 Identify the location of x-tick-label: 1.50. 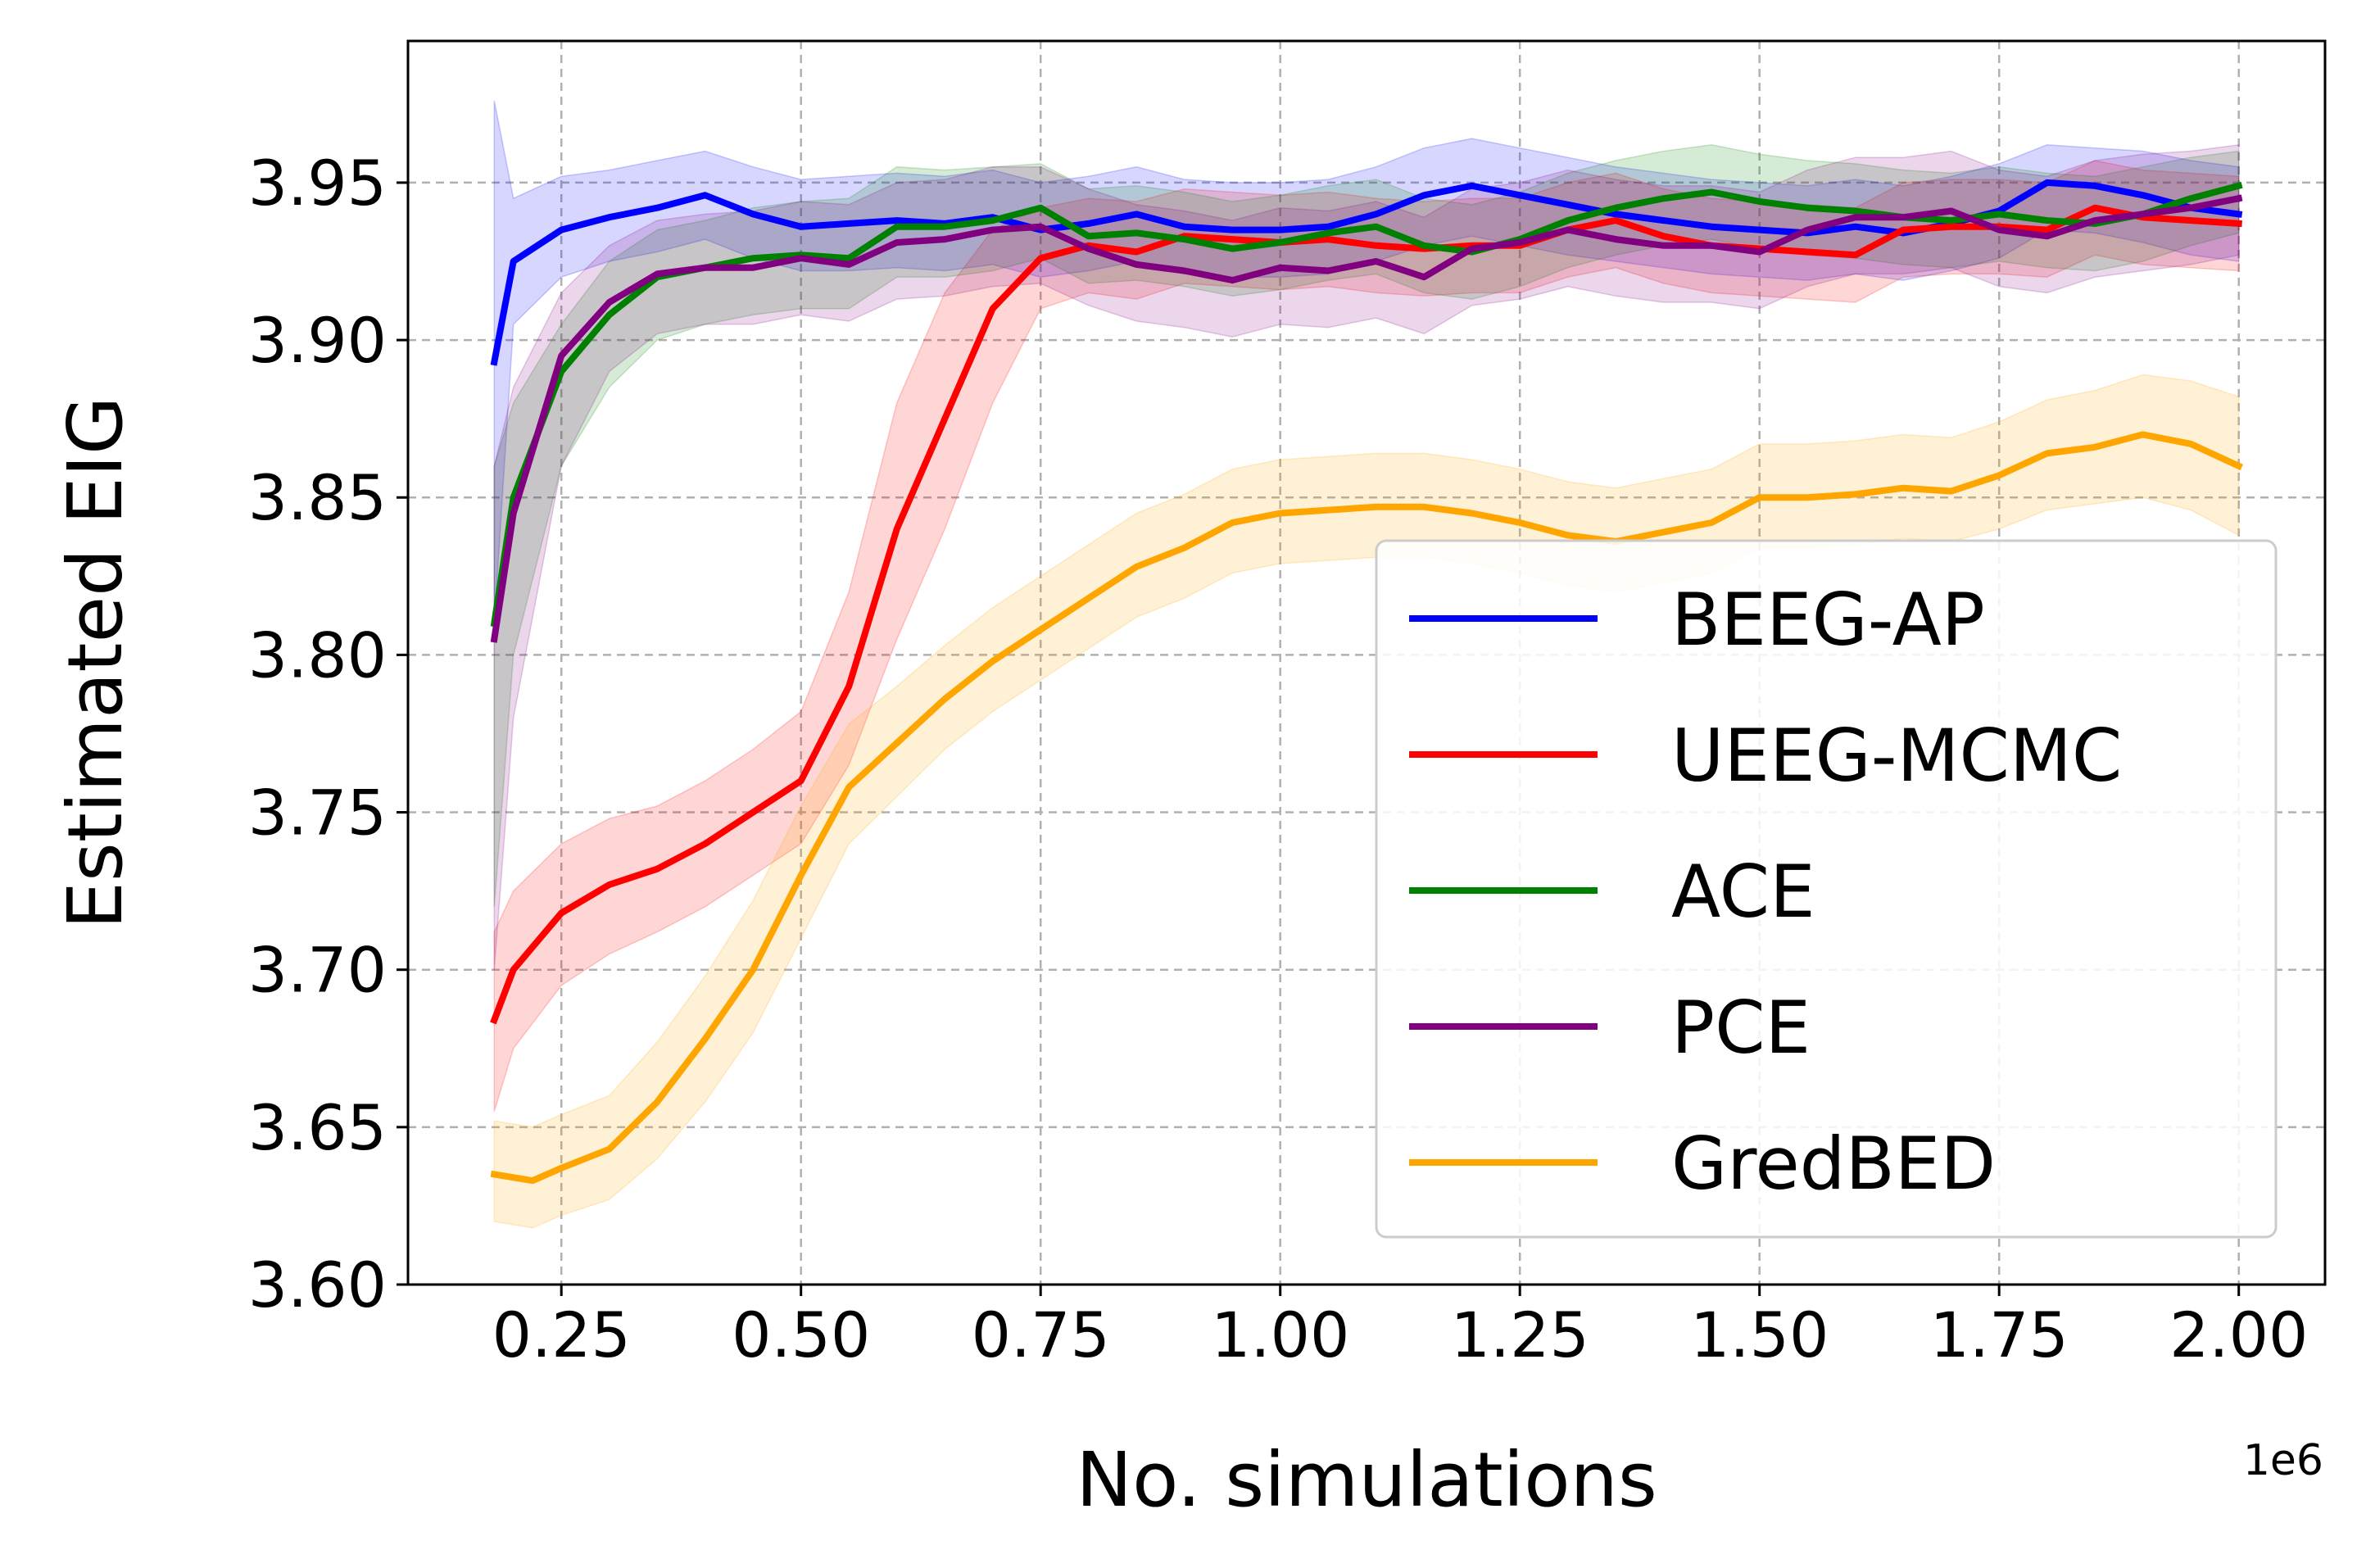
(1759, 1334).